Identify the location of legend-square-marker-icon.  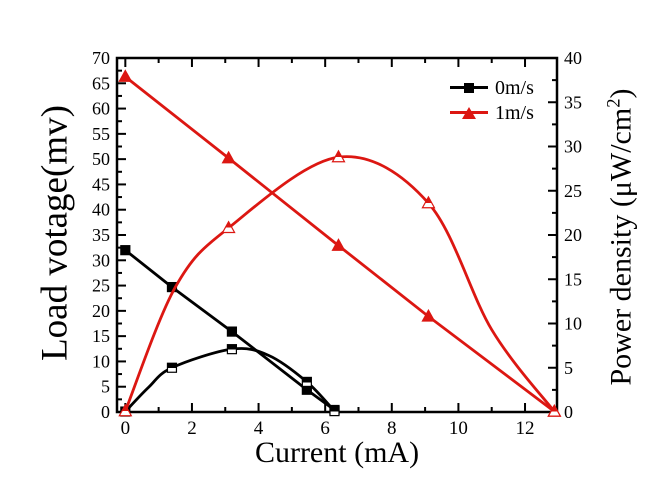
(469, 87).